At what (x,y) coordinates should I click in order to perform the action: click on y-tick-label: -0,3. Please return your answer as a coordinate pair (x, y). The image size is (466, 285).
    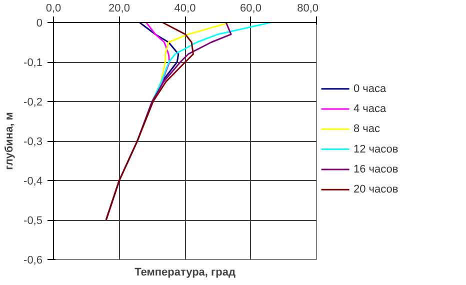
    Looking at the image, I should click on (33, 142).